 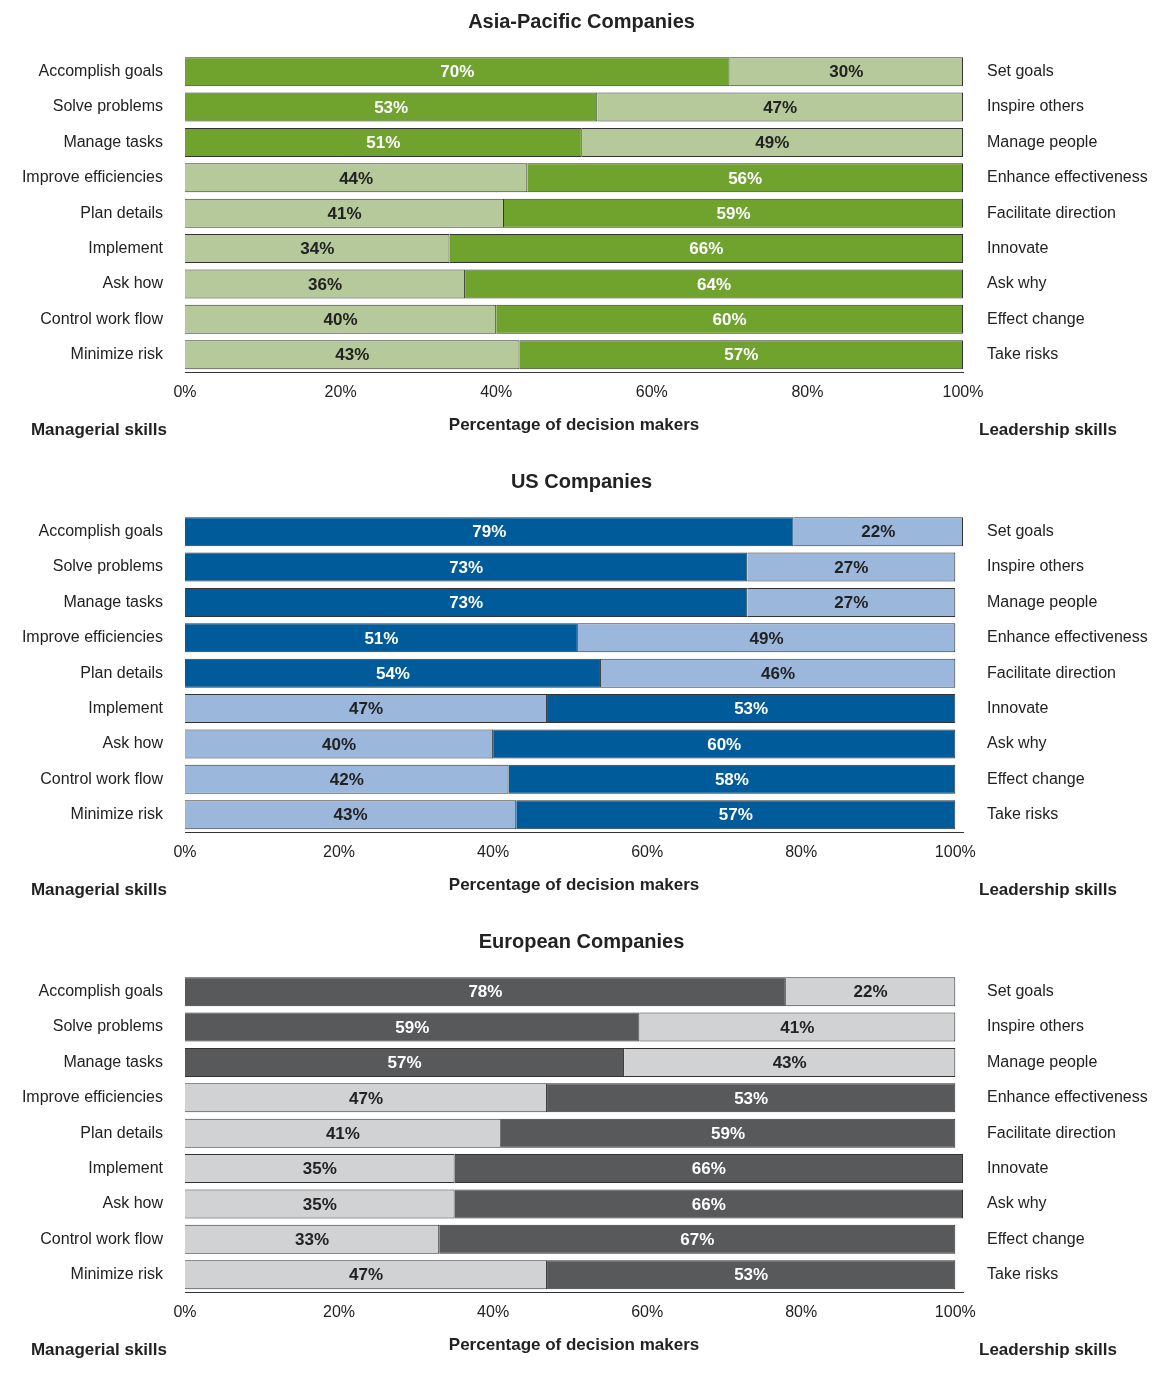 What do you see at coordinates (846, 72) in the screenshot?
I see `data-label: 30%` at bounding box center [846, 72].